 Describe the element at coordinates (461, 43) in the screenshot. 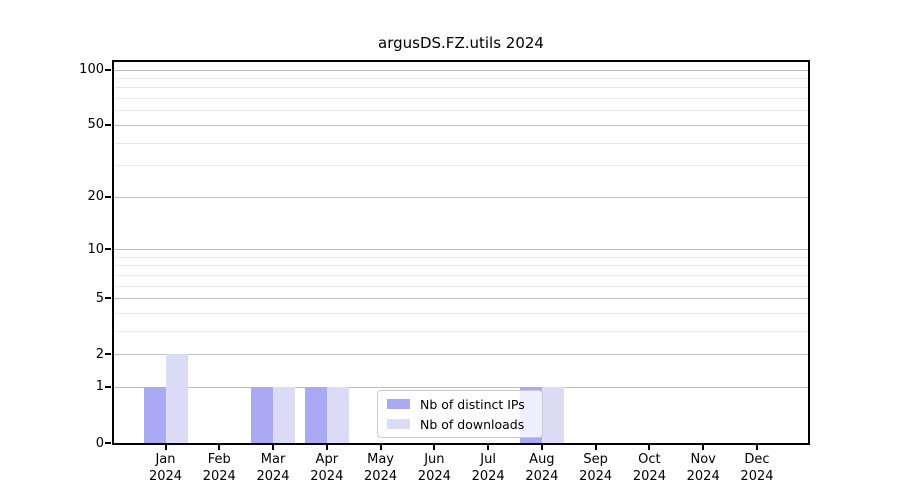

I see `chart-title: argusDS.FZ.utils 2024` at that location.